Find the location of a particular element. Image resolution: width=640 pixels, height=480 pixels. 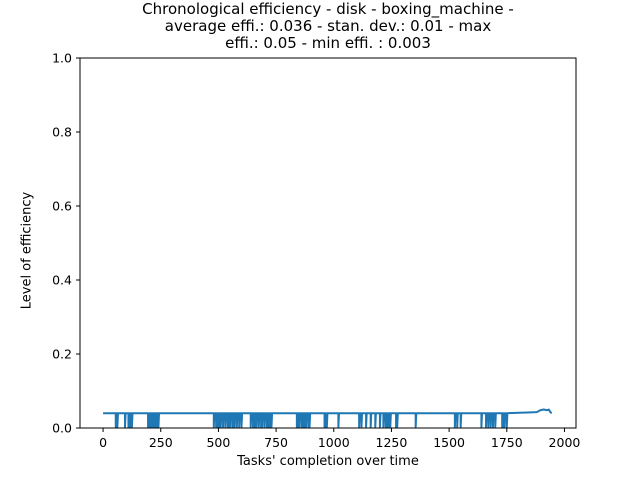

y-tick-label: 0.0 is located at coordinates (62, 428).